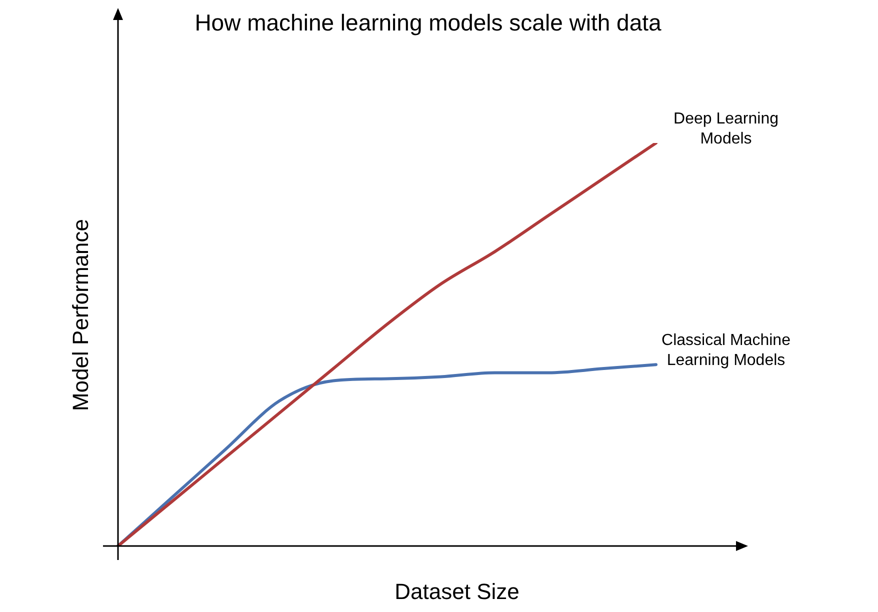  I want to click on x-axis-title: Dataset Size, so click(457, 591).